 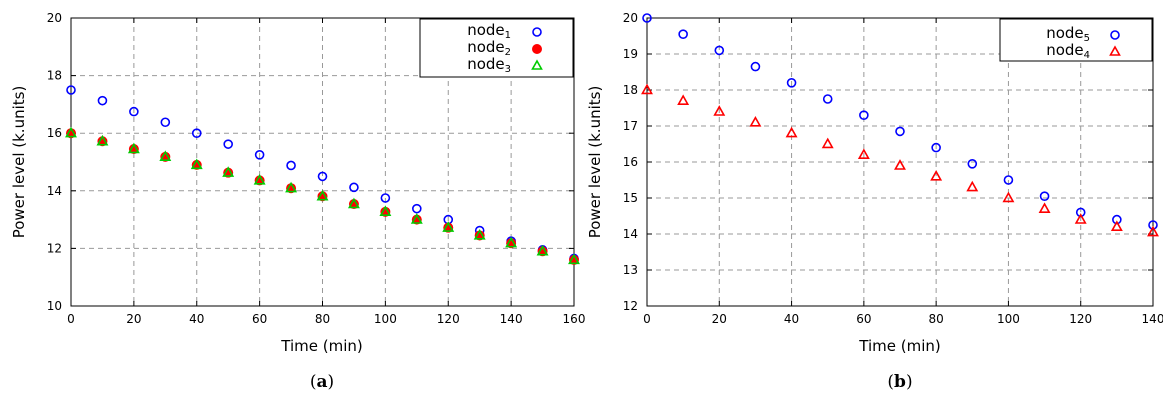 I want to click on panel-b-y-tick-label-18: 18, so click(x=630, y=90).